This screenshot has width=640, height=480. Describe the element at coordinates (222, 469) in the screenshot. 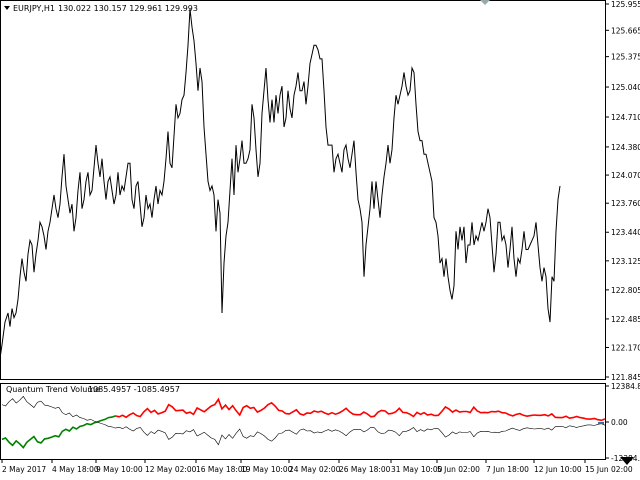

I see `time-tick-label: 16 May 18:00` at that location.